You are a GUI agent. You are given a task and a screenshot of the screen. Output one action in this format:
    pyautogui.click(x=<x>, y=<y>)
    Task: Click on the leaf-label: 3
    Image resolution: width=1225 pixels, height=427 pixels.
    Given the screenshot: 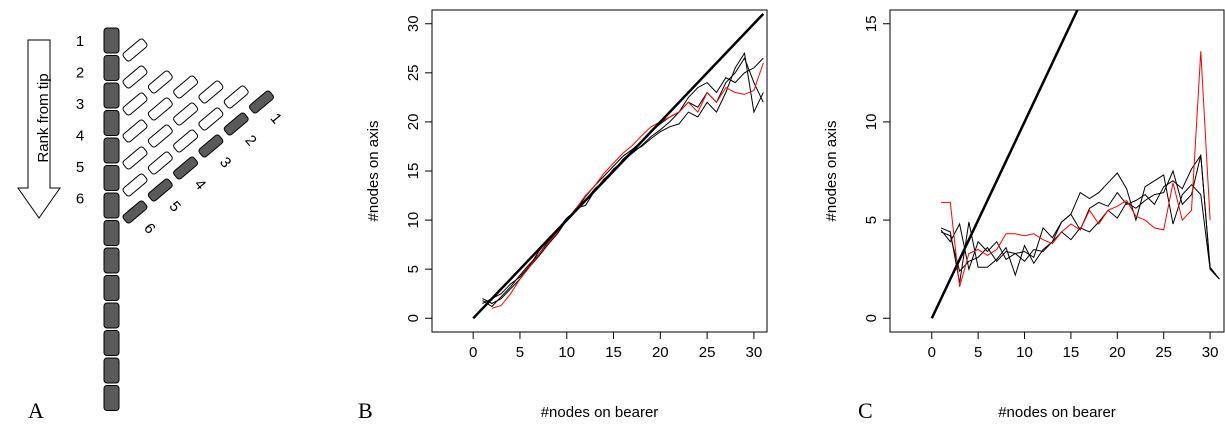 What is the action you would take?
    pyautogui.click(x=225, y=162)
    